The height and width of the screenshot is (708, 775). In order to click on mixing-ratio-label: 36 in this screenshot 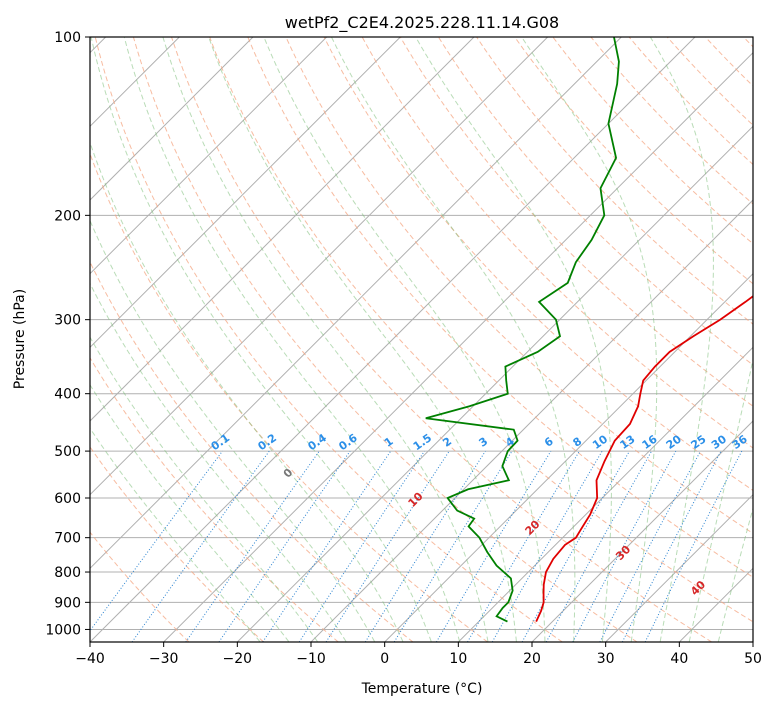, I will do `click(740, 442)`.